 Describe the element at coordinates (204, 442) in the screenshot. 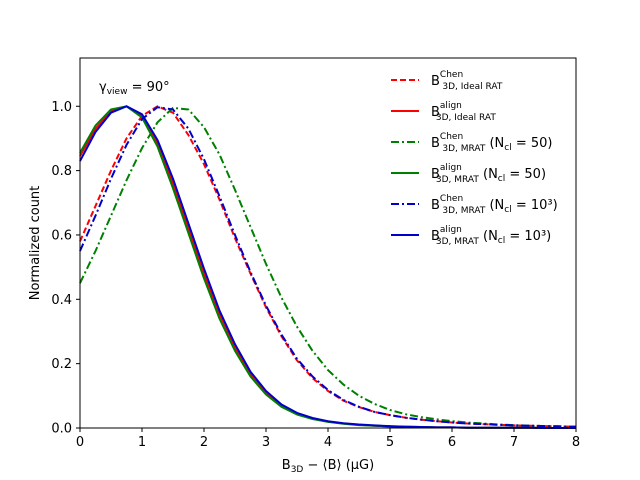

I see `x-tick-label: 2` at that location.